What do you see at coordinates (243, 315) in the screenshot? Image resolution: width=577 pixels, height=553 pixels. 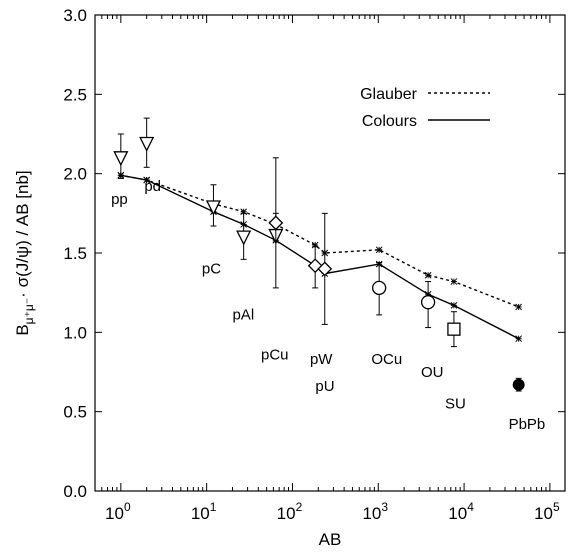 I see `annotation-pal: pAl` at bounding box center [243, 315].